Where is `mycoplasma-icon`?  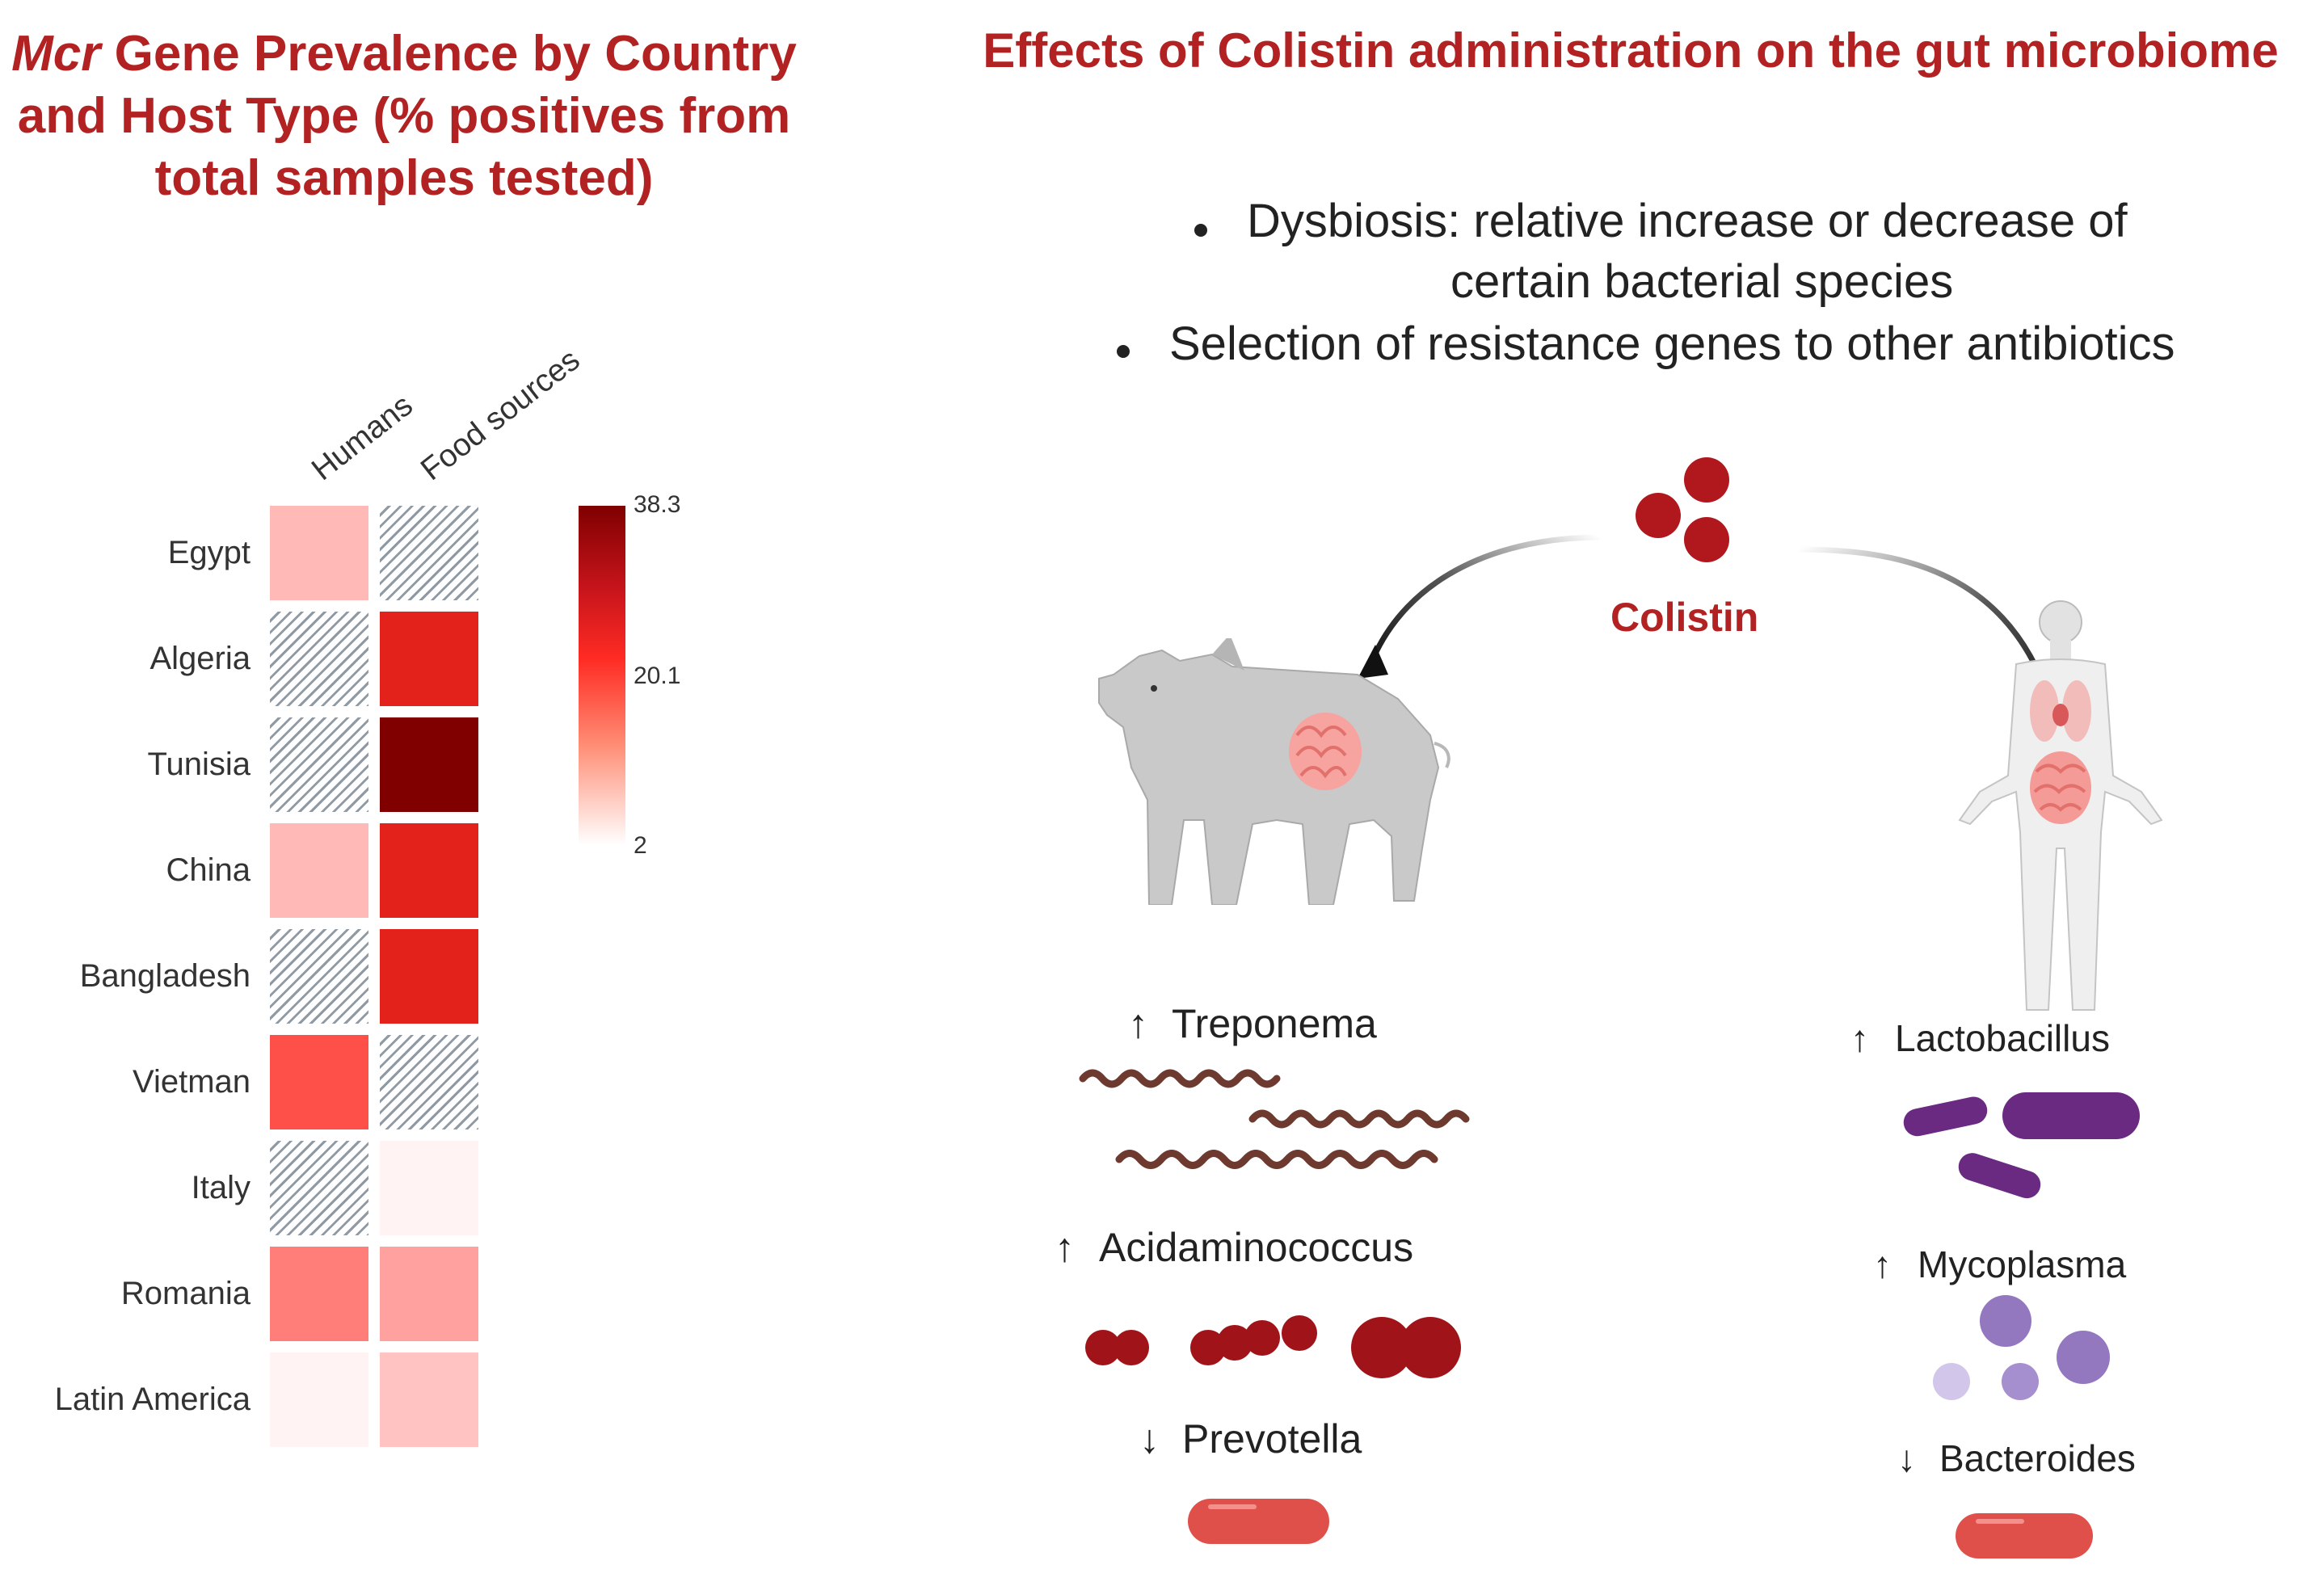 mycoplasma-icon is located at coordinates (2021, 1347).